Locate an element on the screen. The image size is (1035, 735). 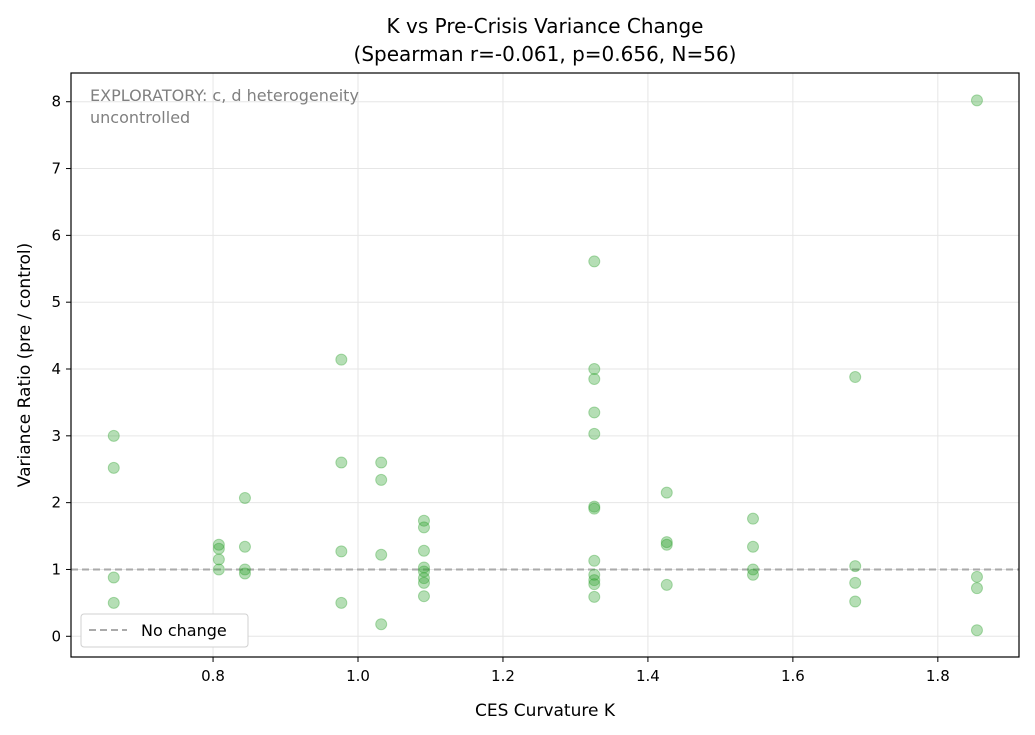
x-tick-label: 1.0 is located at coordinates (358, 676).